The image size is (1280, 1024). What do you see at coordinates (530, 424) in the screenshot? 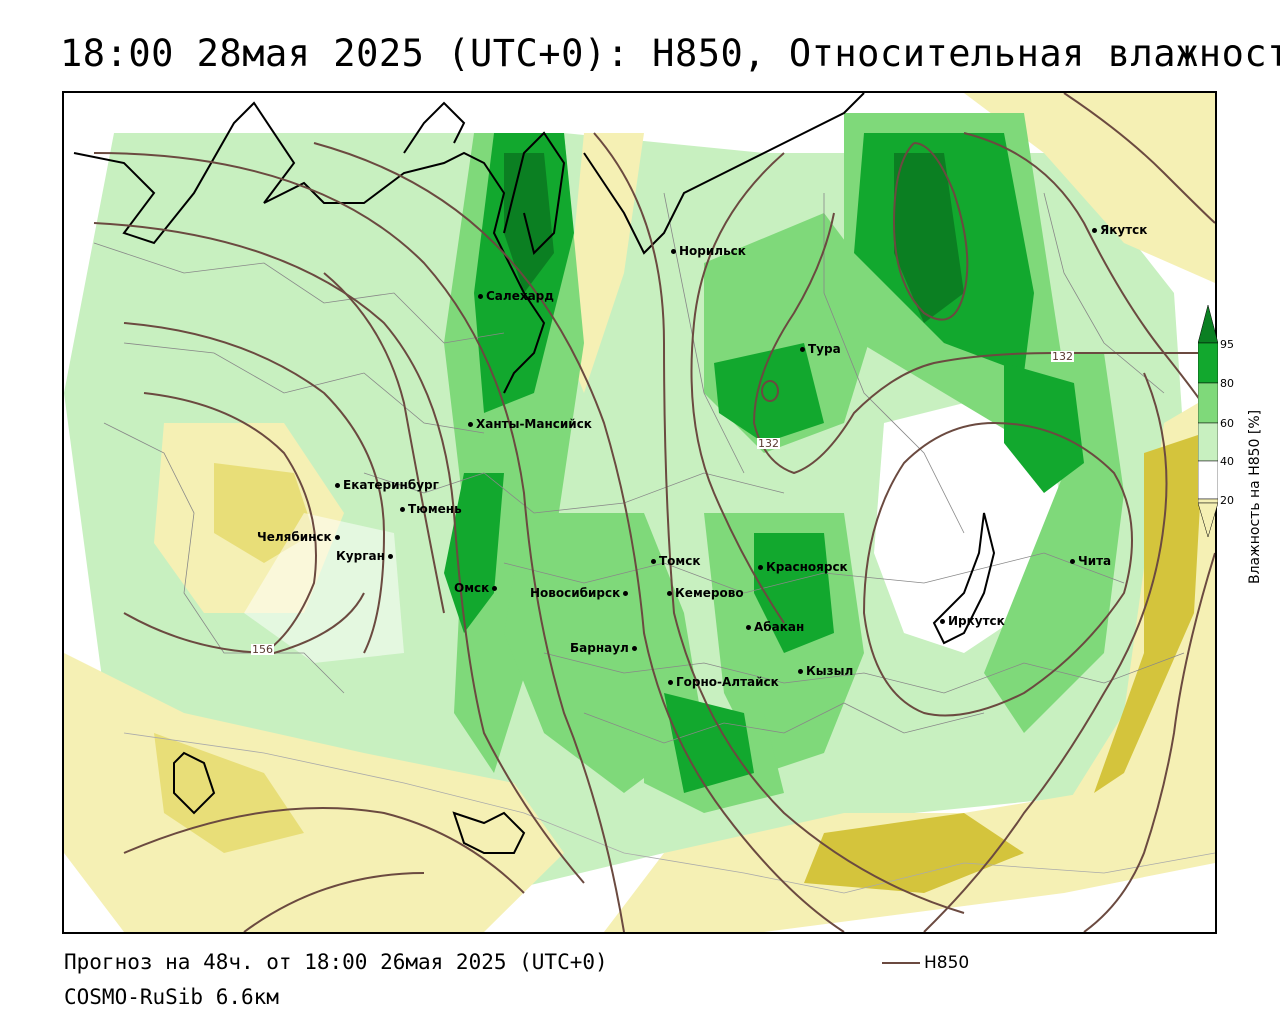
I see `city-marker: Ханты-Мансийск` at bounding box center [530, 424].